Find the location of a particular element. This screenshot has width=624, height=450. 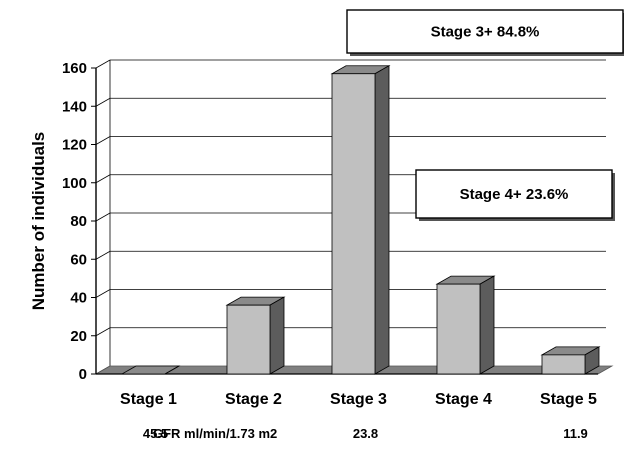

gfr-value: 23.8 is located at coordinates (365, 433).